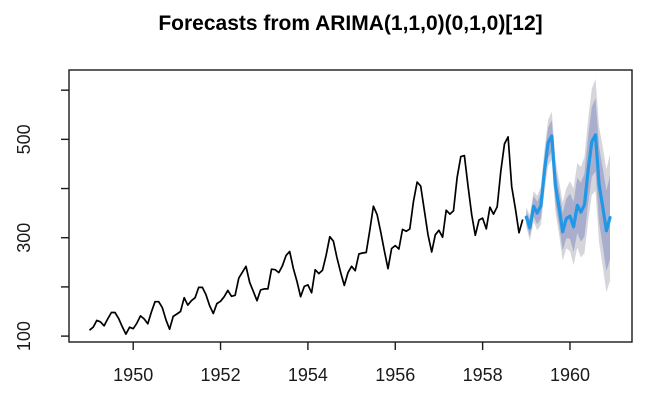 This screenshot has height=404, width=657. What do you see at coordinates (221, 375) in the screenshot?
I see `x-axis-tick-label: 1952` at bounding box center [221, 375].